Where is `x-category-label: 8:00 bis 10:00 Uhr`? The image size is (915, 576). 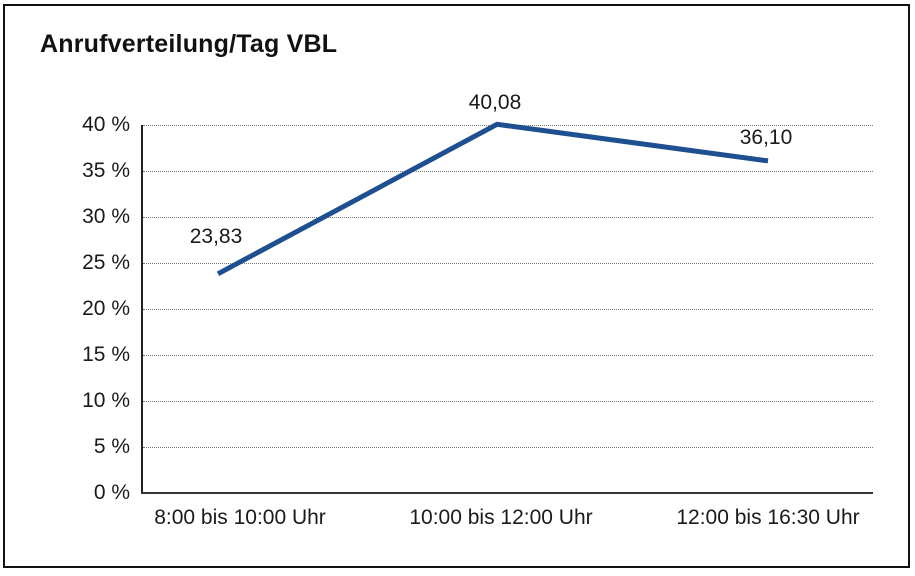 x-category-label: 8:00 bis 10:00 Uhr is located at coordinates (240, 517).